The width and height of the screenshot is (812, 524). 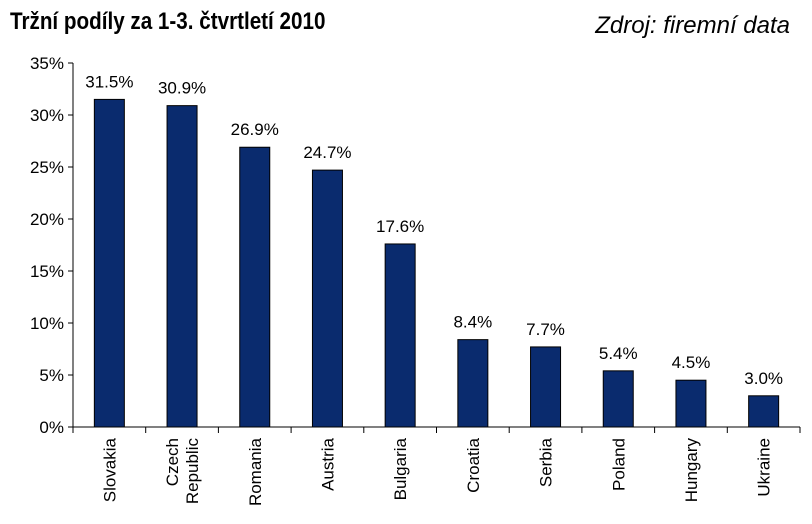 I want to click on category-label: Poland, so click(x=618, y=464).